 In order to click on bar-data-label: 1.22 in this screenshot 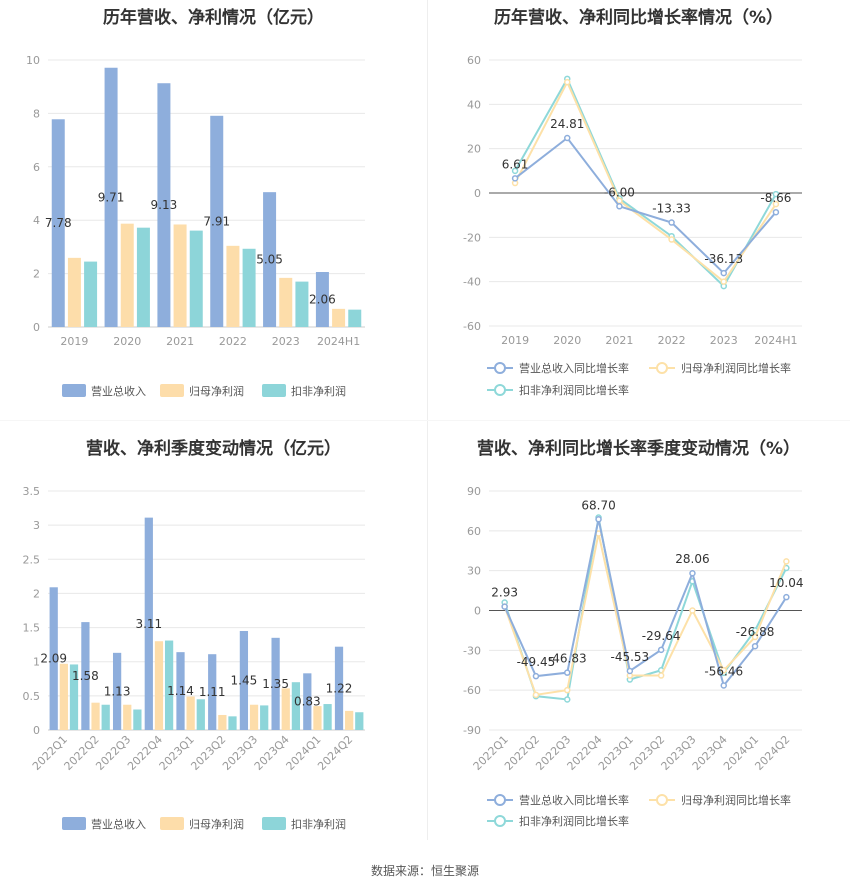, I will do `click(339, 688)`.